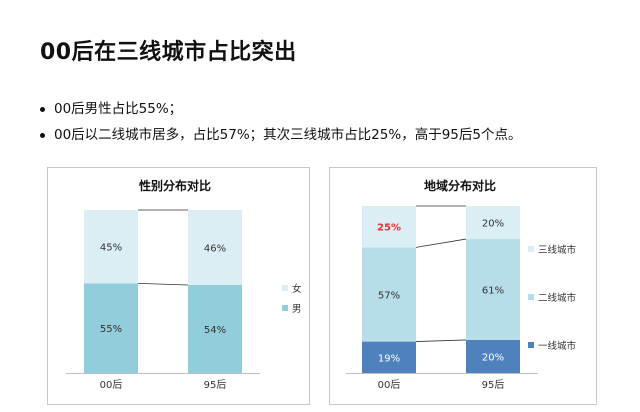  I want to click on data-label: 45%, so click(111, 248).